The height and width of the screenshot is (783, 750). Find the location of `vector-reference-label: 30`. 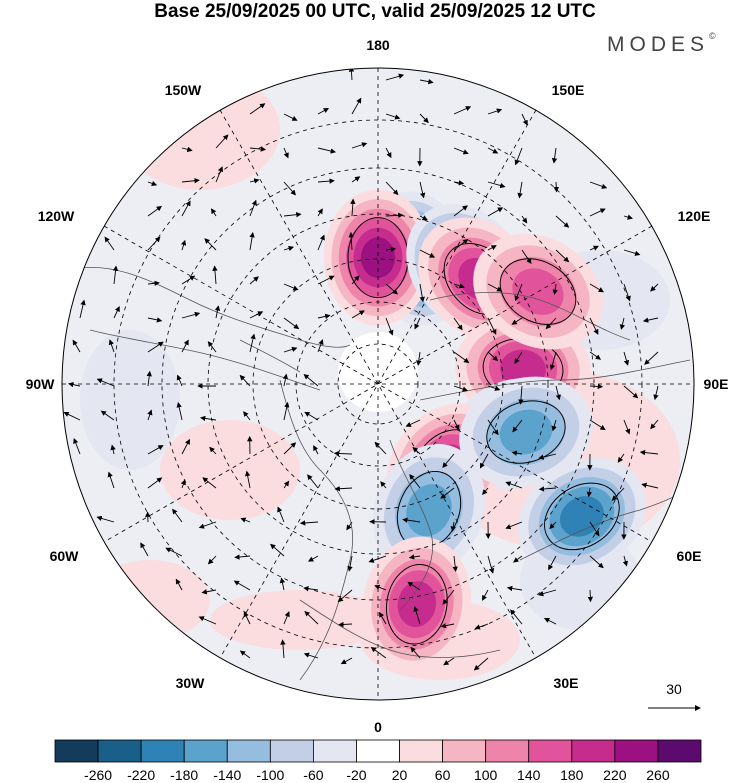

vector-reference-label: 30 is located at coordinates (674, 689).